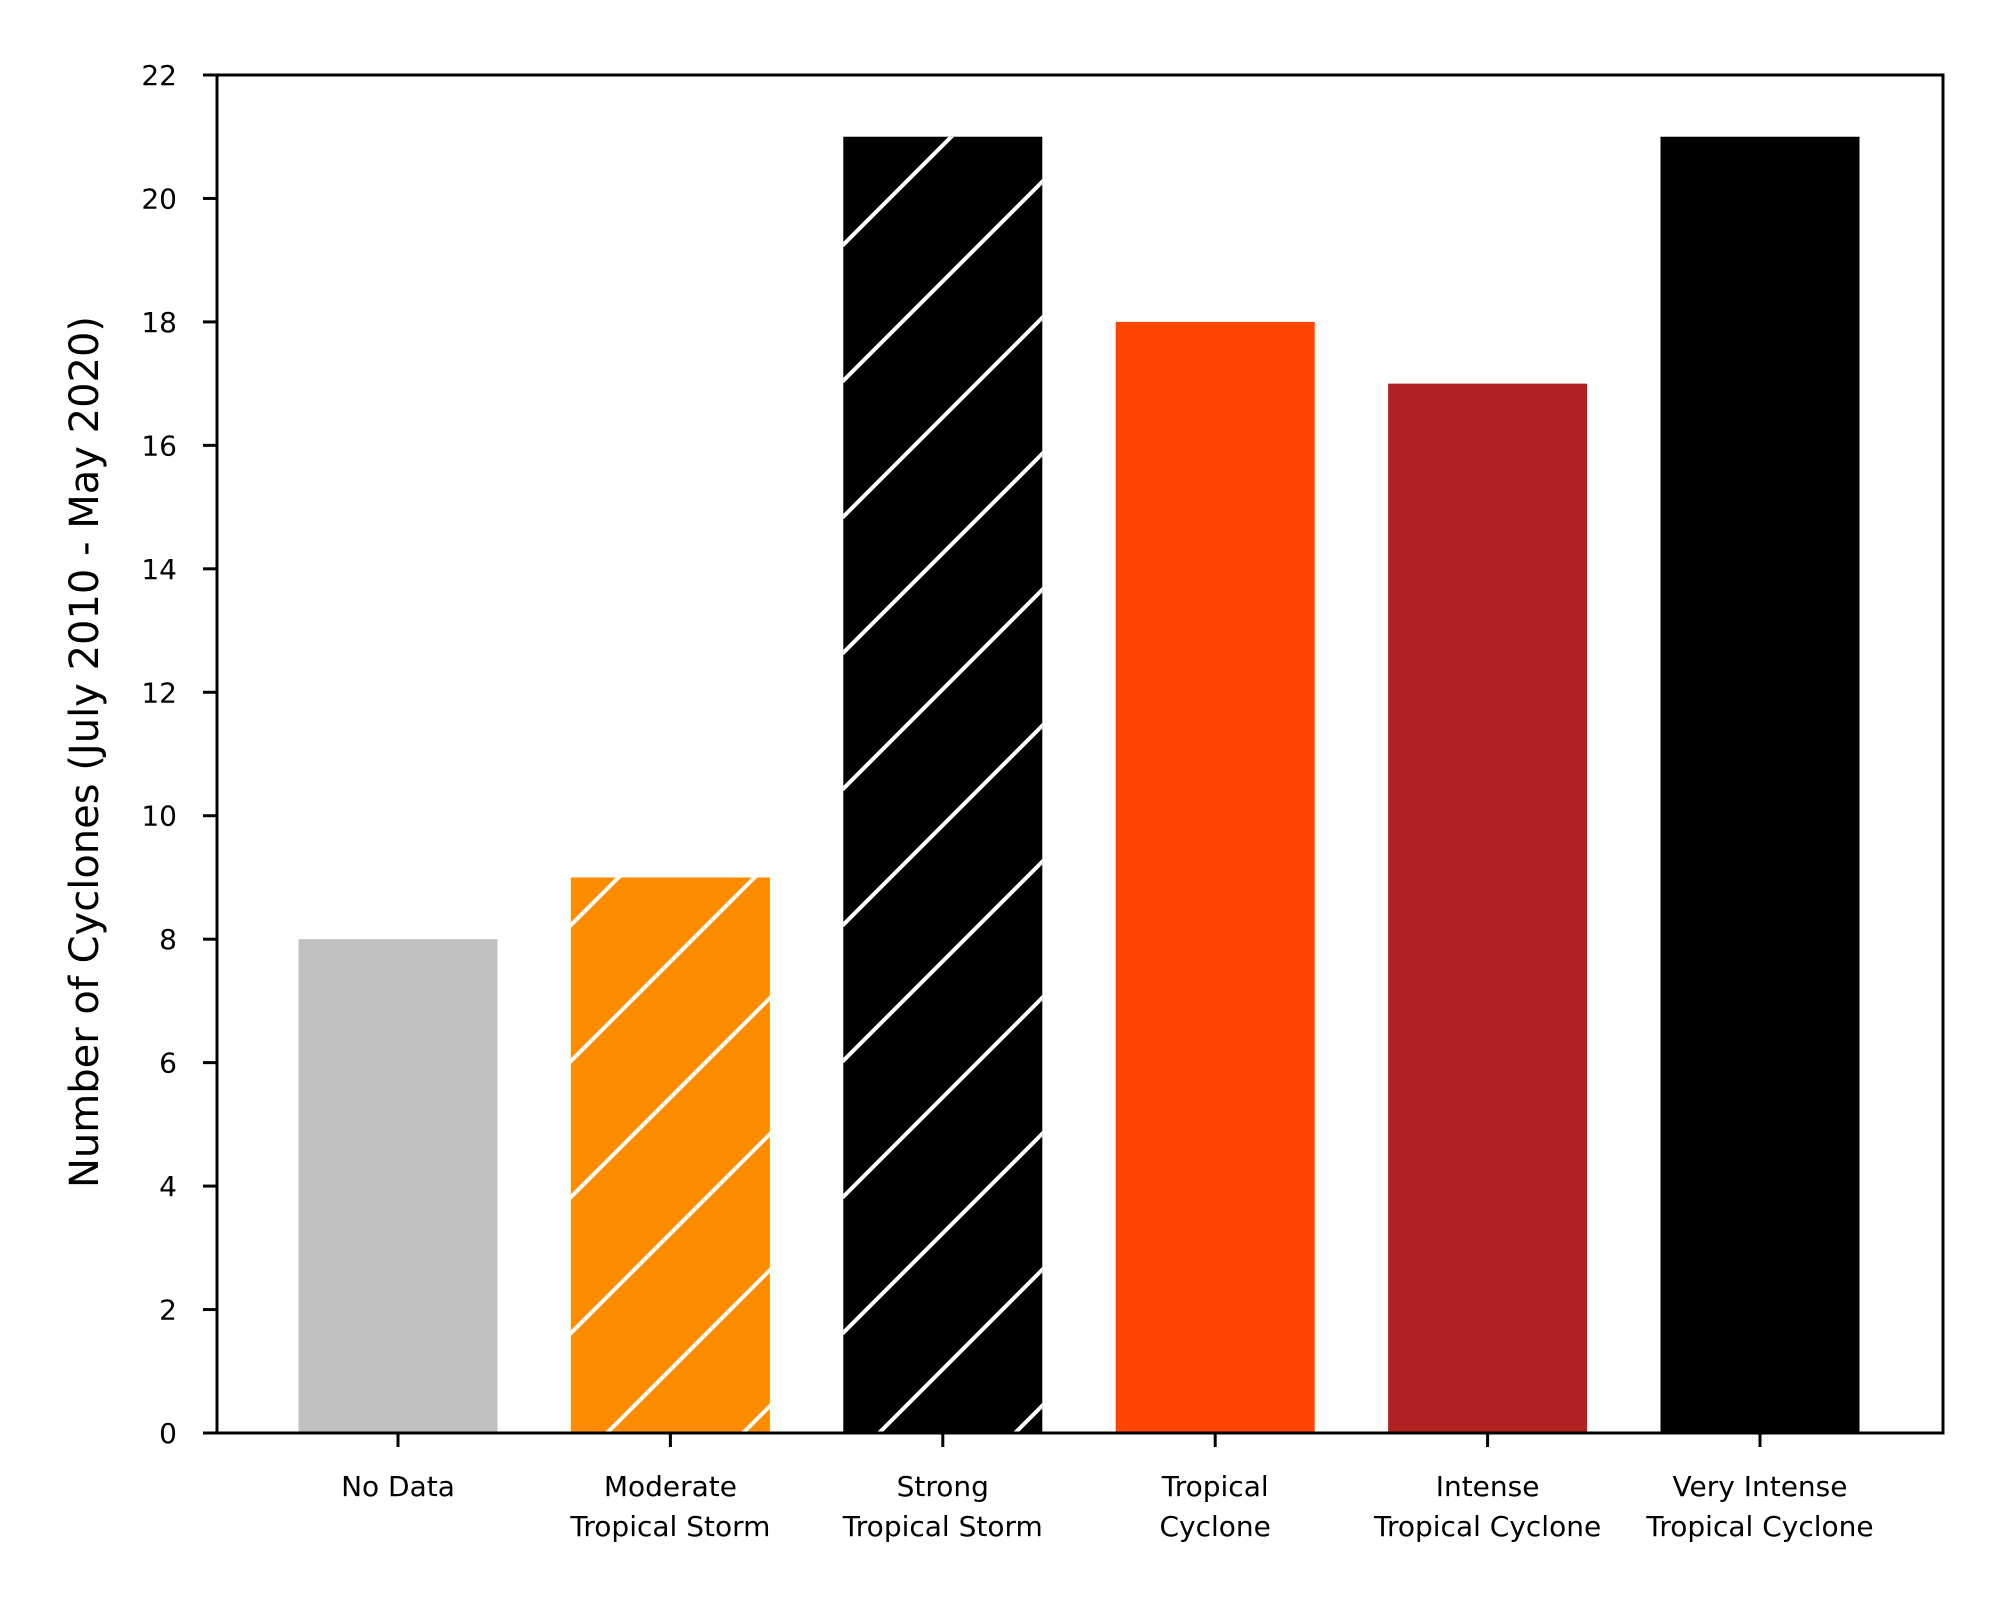 The width and height of the screenshot is (2000, 1600). Describe the element at coordinates (159, 816) in the screenshot. I see `y-tick-label: 10` at that location.